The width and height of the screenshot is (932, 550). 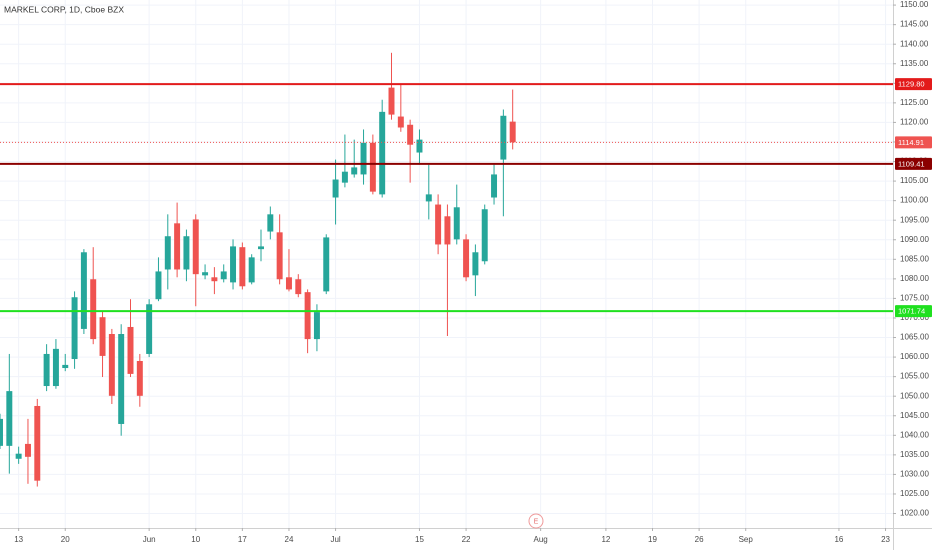 I want to click on x-tick-label: 20, so click(x=65, y=539).